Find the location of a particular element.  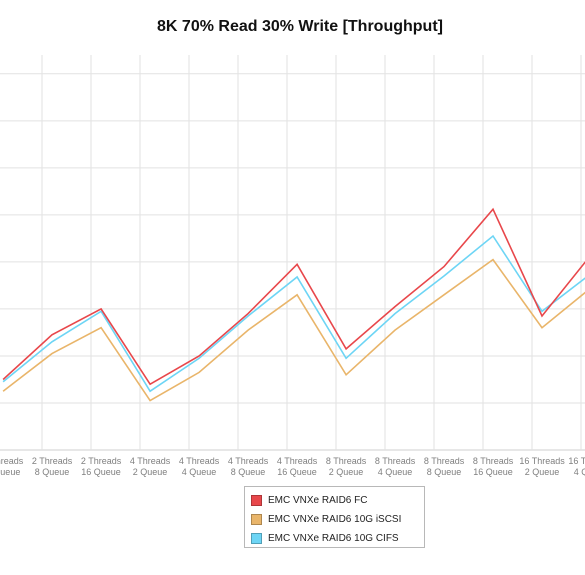

legend-item: EMC VNXe RAID6 10G iSCSI is located at coordinates (334, 519).